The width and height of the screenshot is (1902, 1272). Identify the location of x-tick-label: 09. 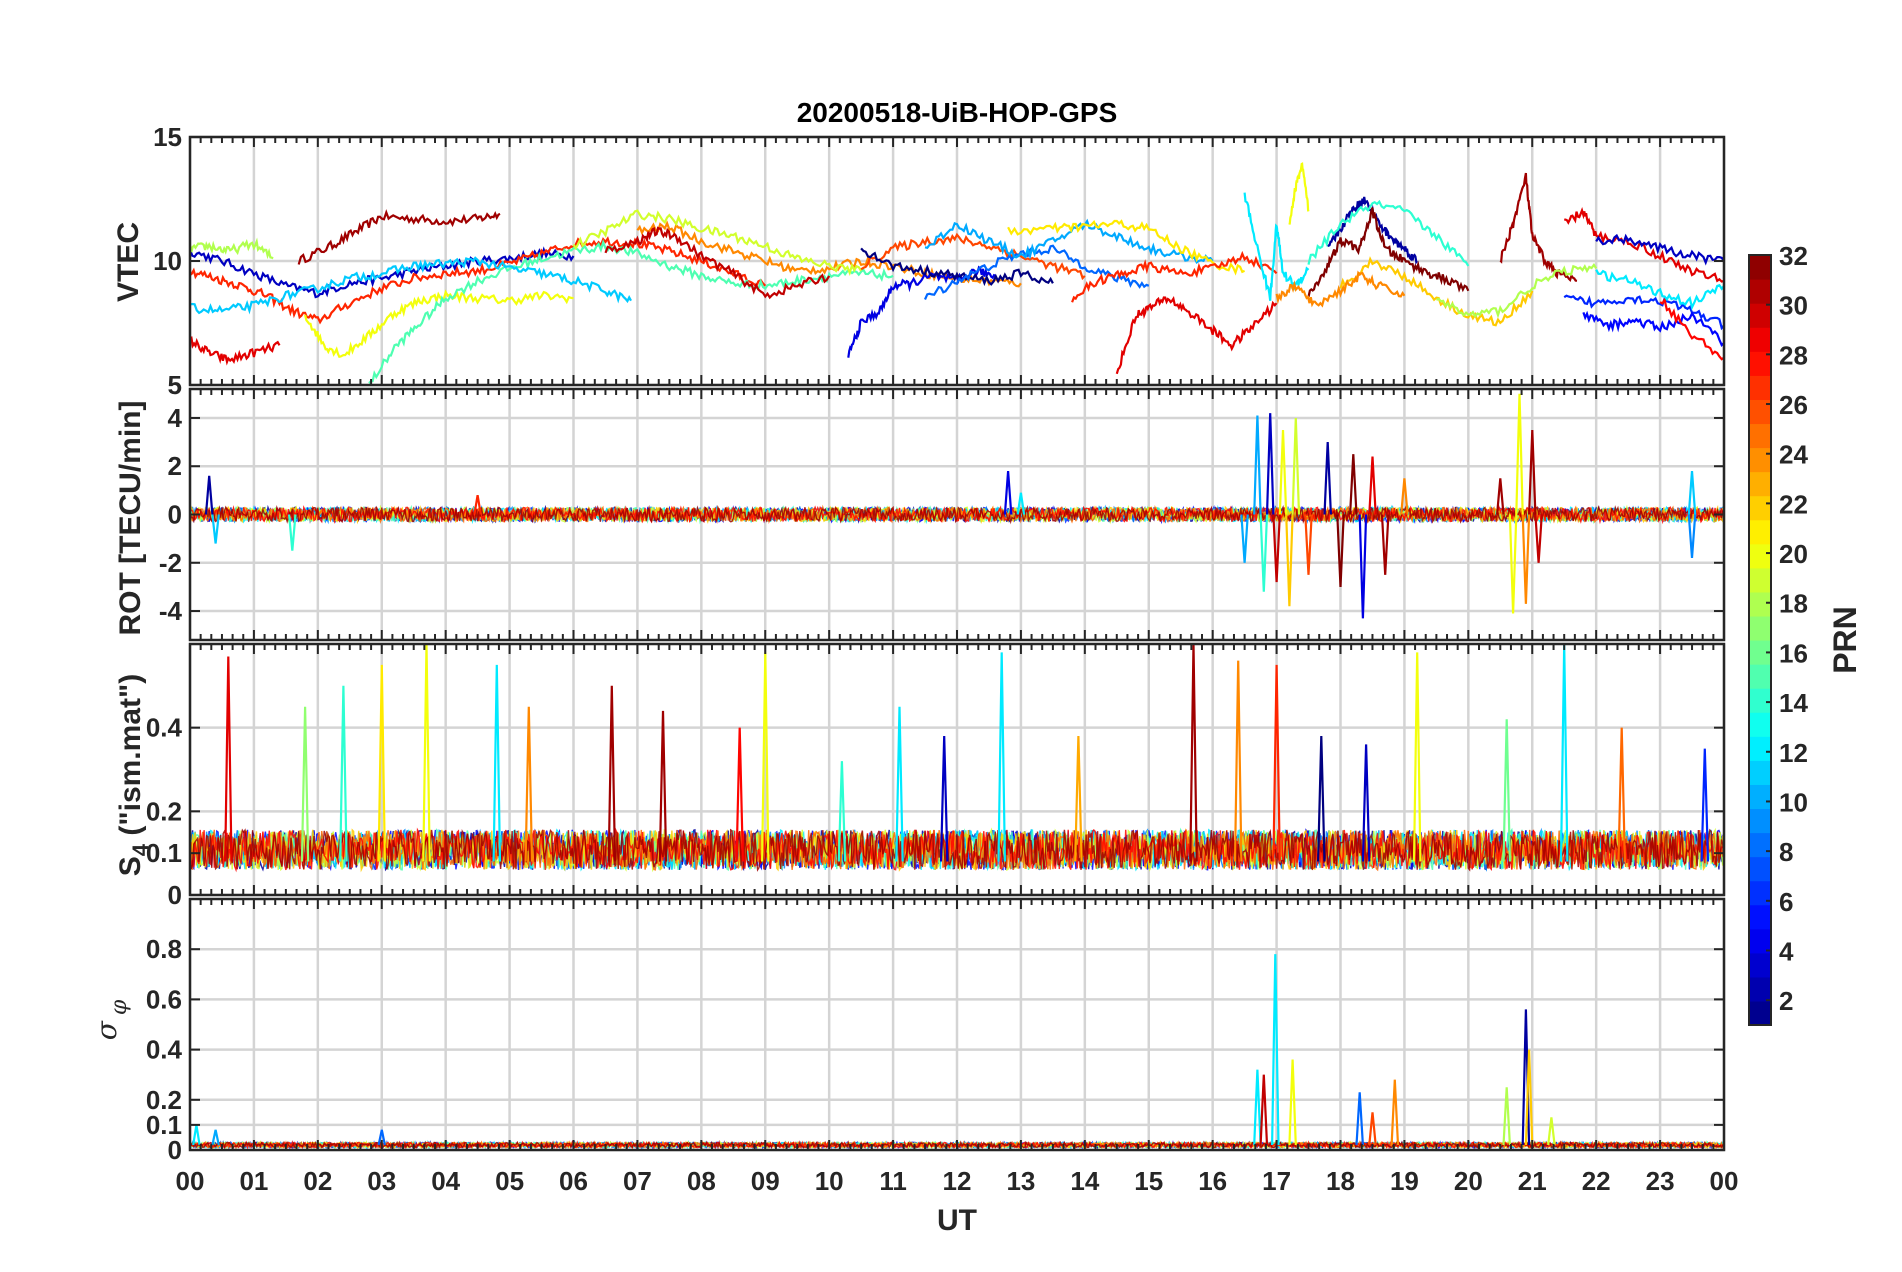
(765, 1181).